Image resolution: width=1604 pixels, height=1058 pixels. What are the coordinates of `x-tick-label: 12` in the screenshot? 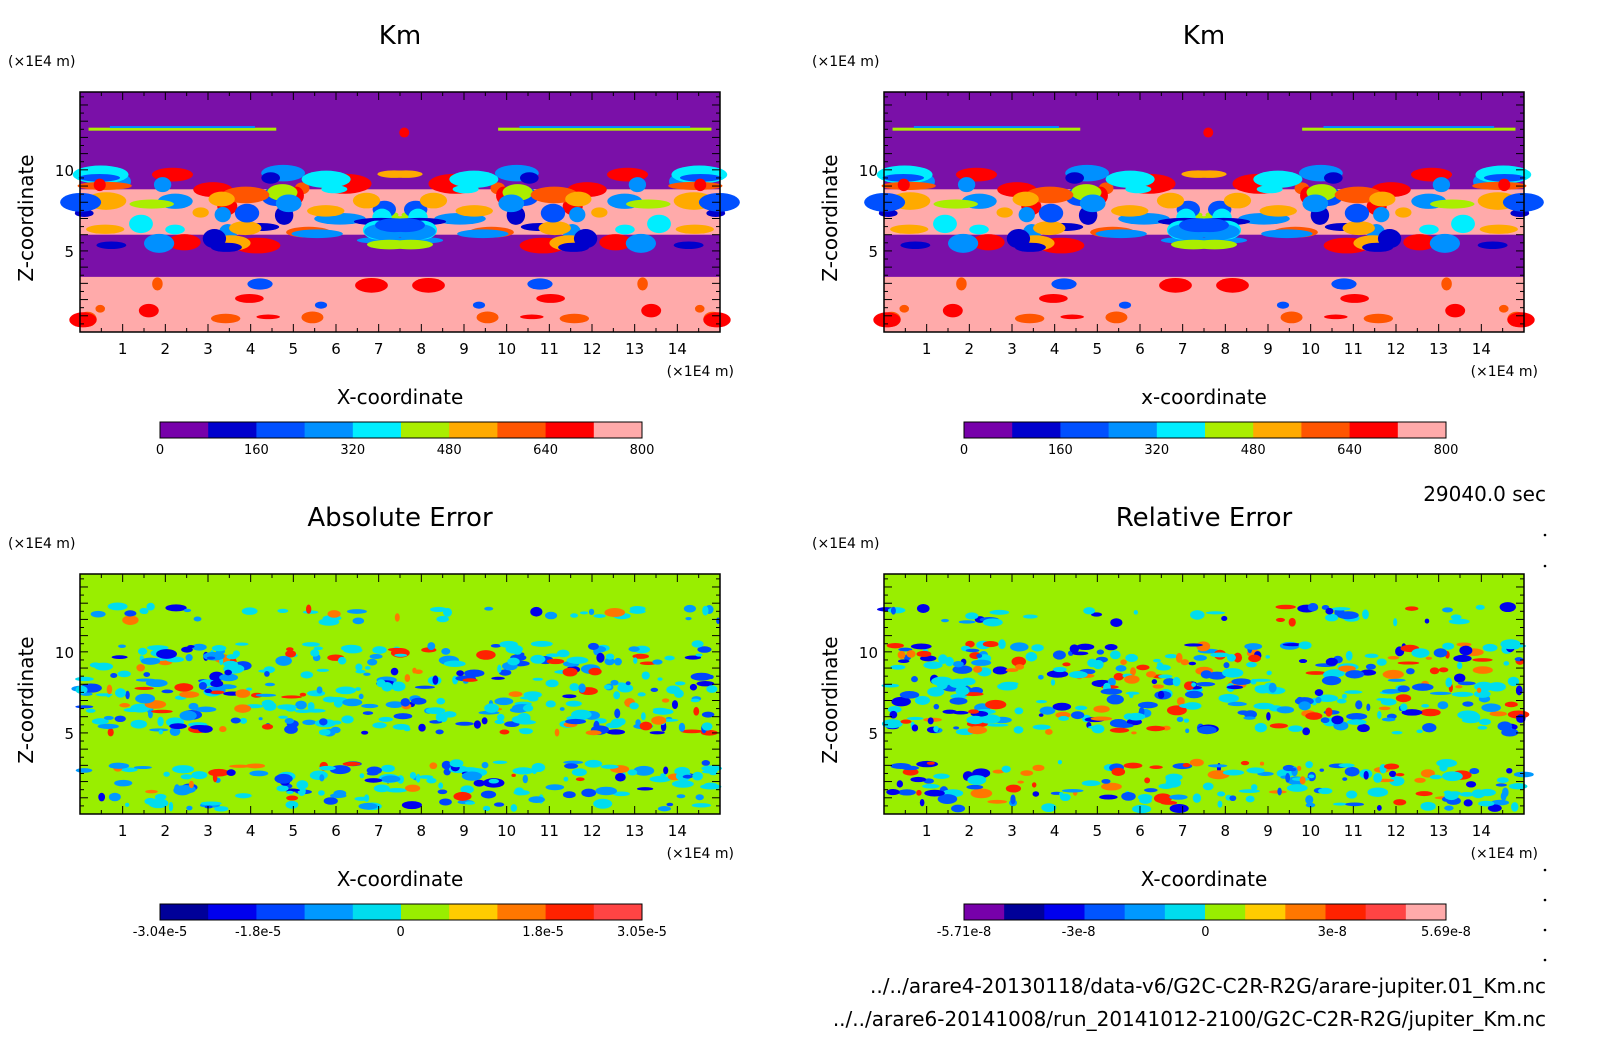 It's located at (591, 349).